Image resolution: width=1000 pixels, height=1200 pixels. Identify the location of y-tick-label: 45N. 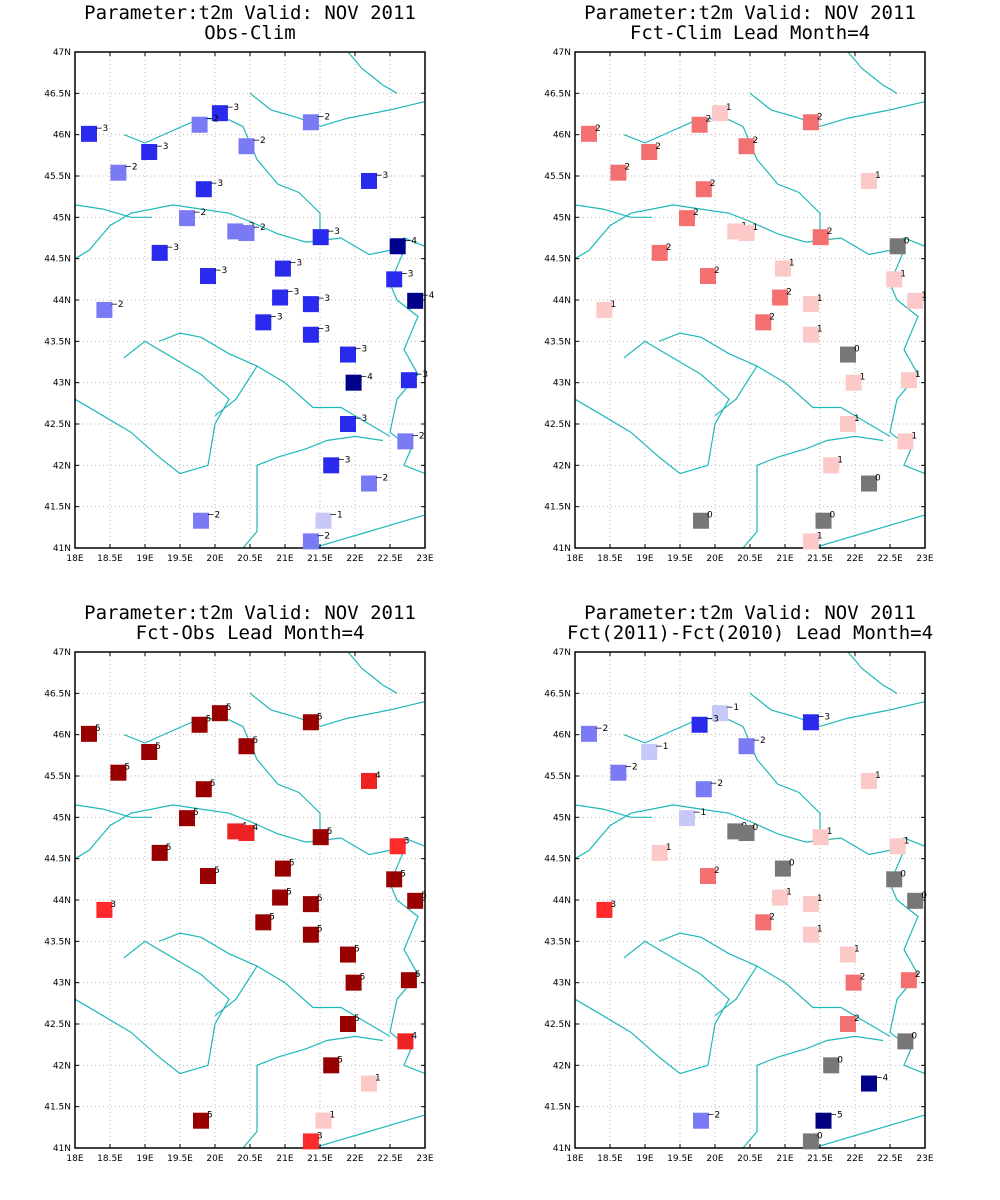
(562, 218).